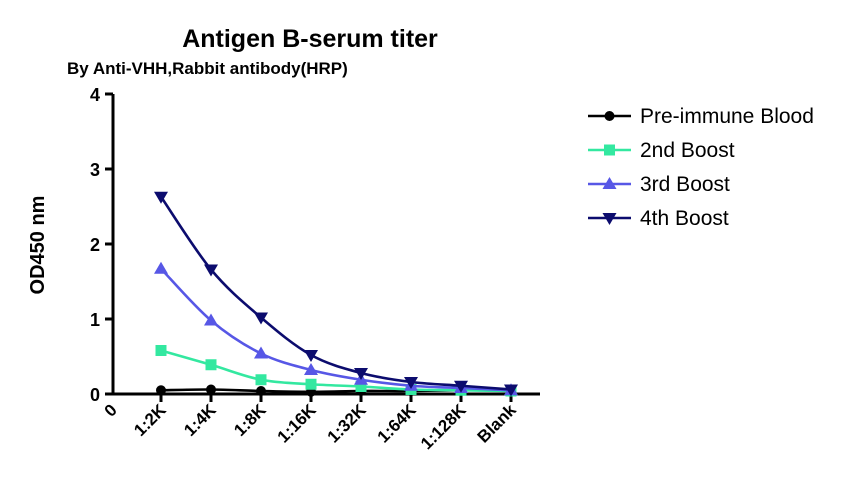  What do you see at coordinates (95, 320) in the screenshot?
I see `y-tick-label: 1` at bounding box center [95, 320].